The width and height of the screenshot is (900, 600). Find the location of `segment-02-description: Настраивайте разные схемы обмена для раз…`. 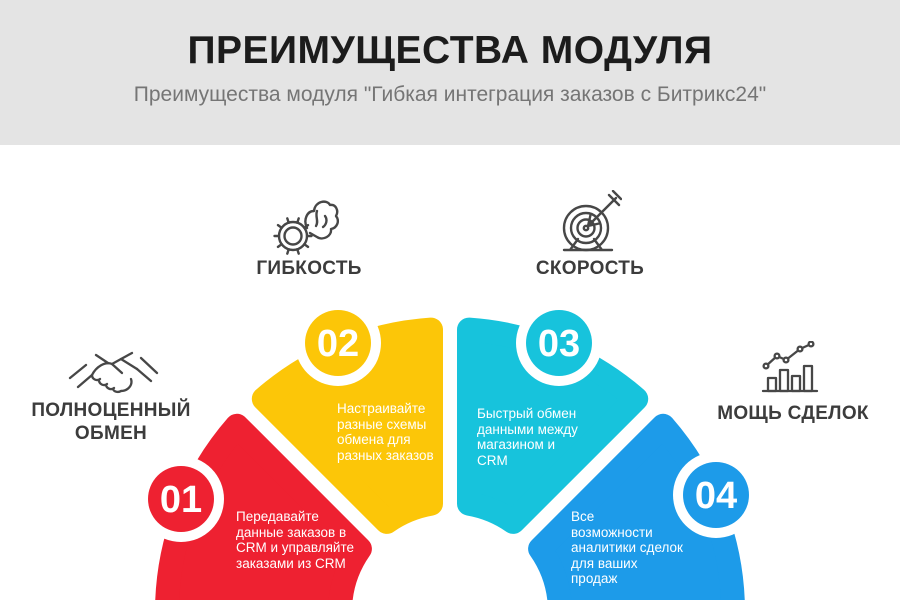

segment-02-description: Настраивайте разные схемы обмена для раз… is located at coordinates (385, 432).